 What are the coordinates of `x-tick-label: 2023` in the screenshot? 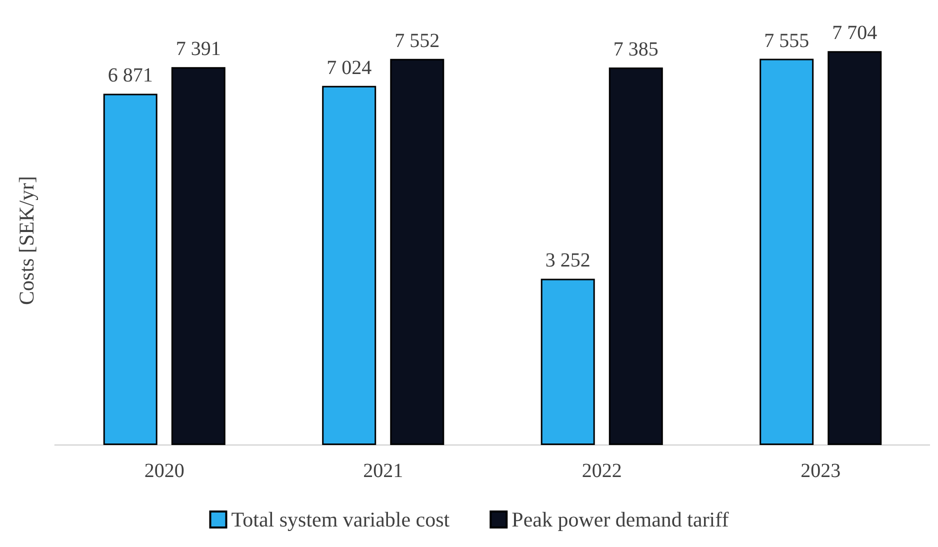 It's located at (820, 471).